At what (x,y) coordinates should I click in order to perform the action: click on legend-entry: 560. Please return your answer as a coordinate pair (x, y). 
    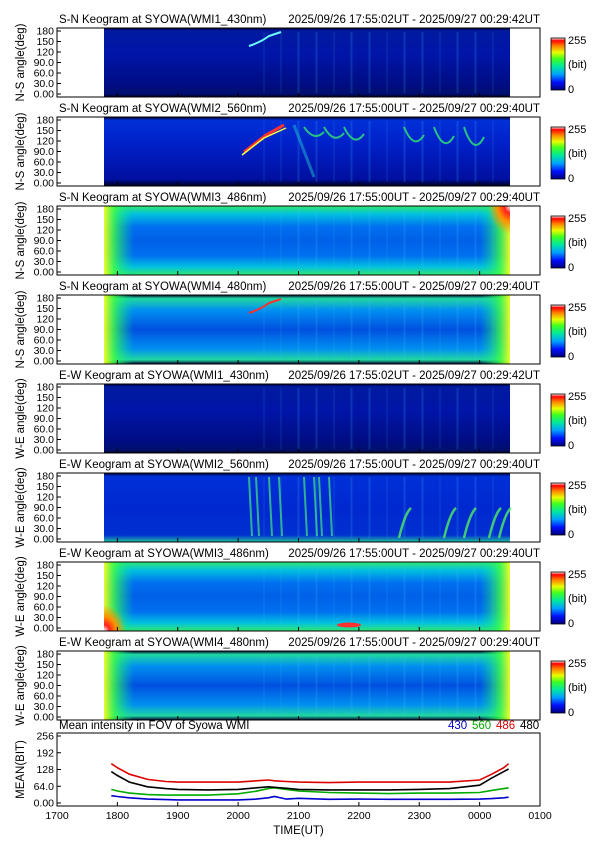
    Looking at the image, I should click on (481, 726).